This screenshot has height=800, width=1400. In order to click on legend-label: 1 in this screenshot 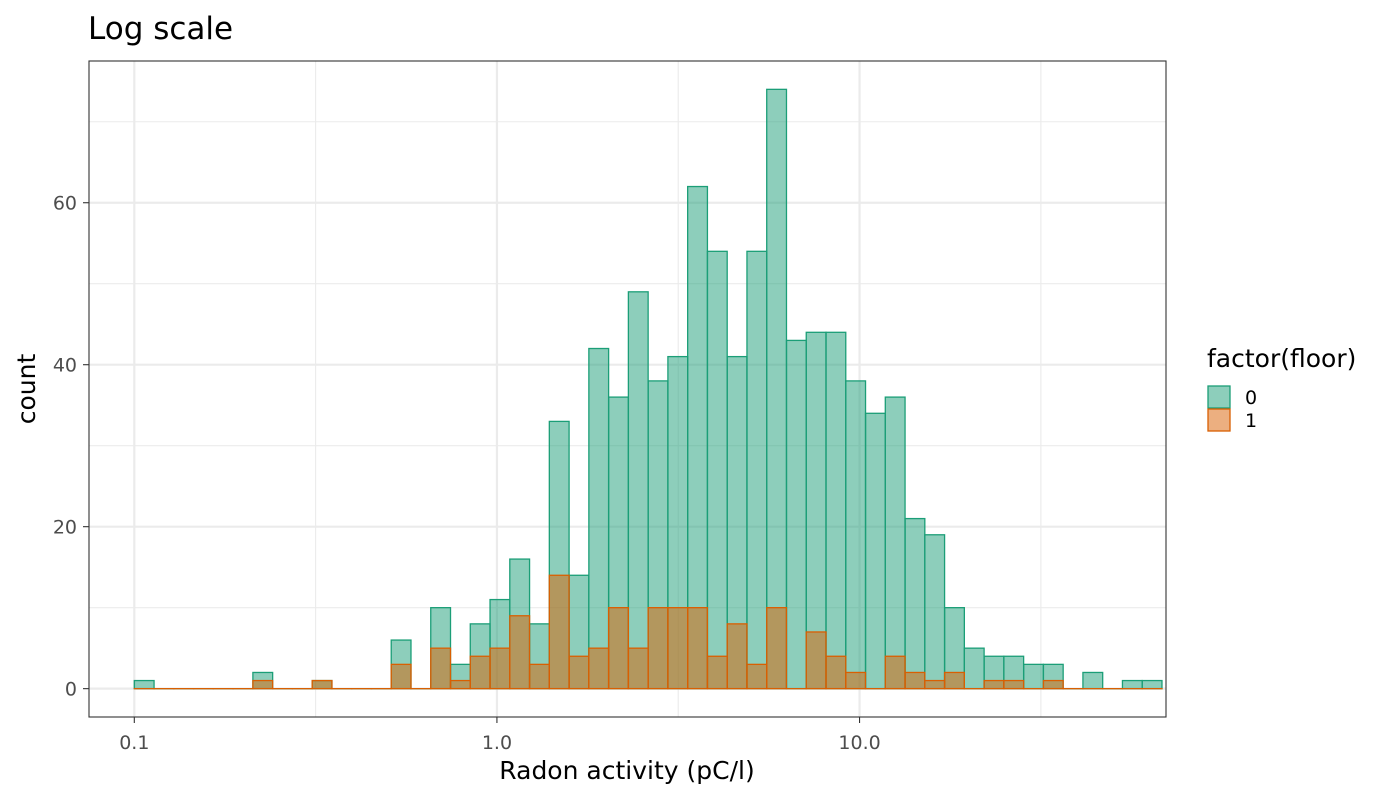, I will do `click(1251, 421)`.